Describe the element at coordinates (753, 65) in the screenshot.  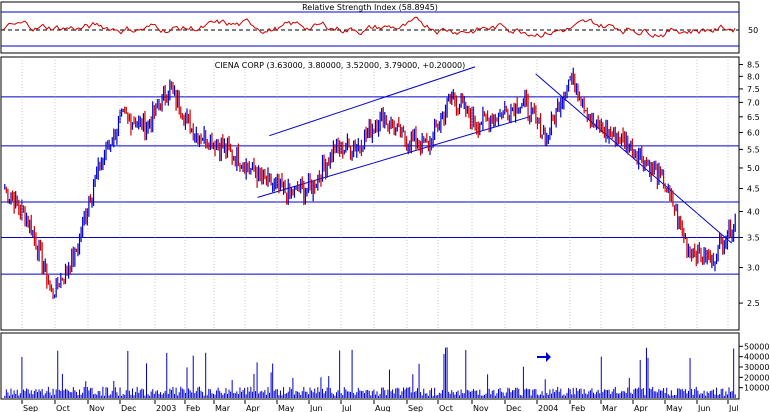
I see `price-tick-label: 8.5` at that location.